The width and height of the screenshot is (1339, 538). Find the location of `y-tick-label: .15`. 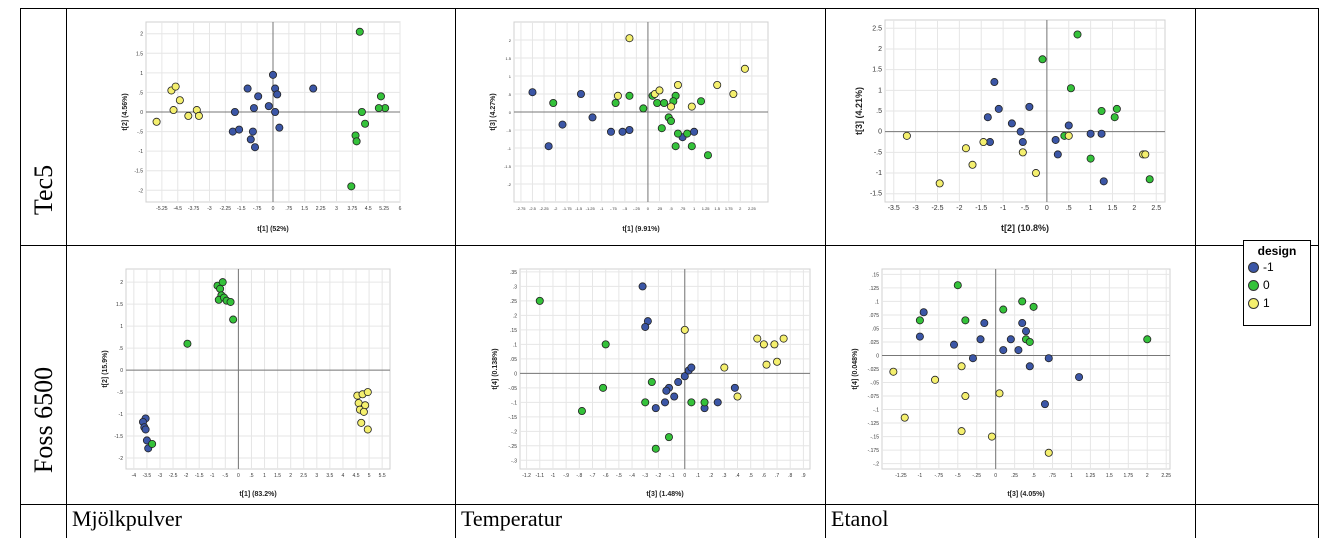

y-tick-label: .15 is located at coordinates (513, 331).